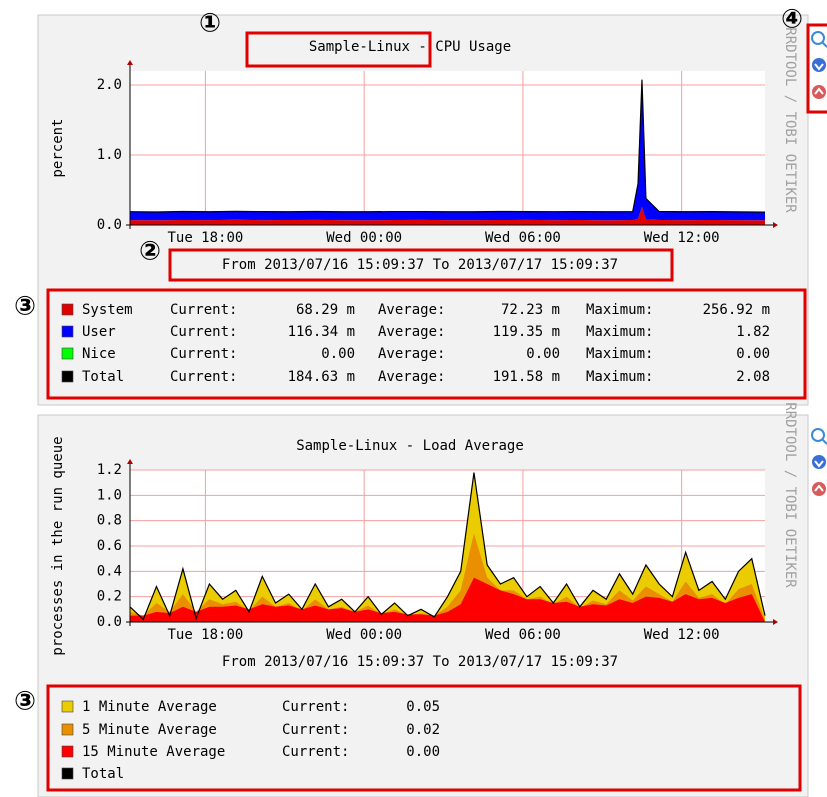  I want to click on stat-value: 119.35 m, so click(526, 332).